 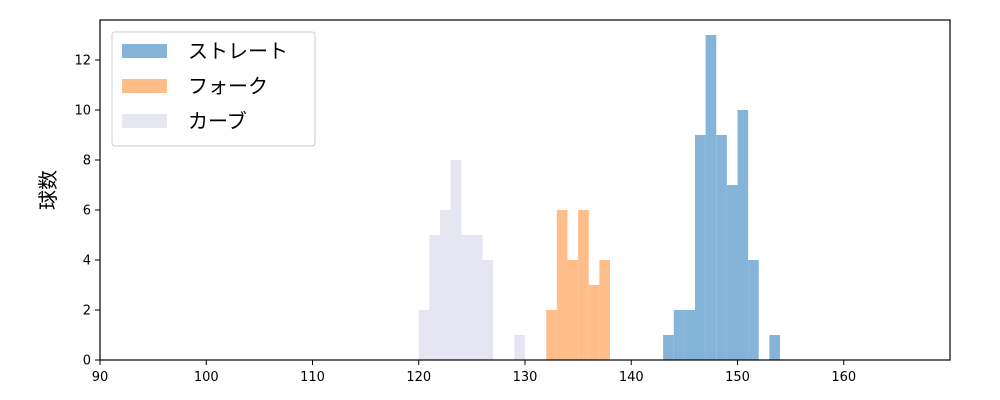 I want to click on x-tick-label-6: 150, so click(x=737, y=377).